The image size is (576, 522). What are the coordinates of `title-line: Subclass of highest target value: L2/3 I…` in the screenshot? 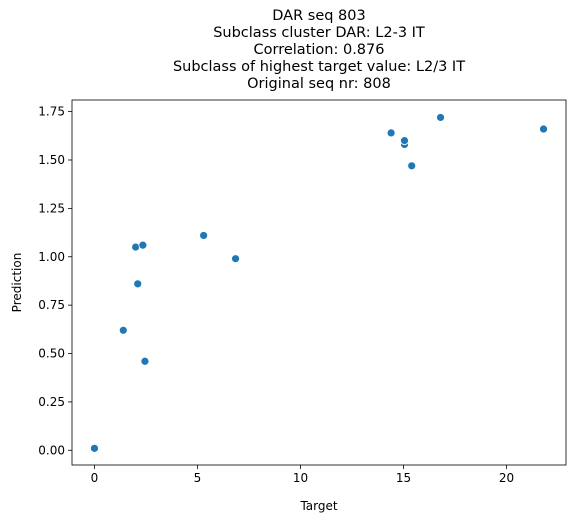 It's located at (319, 67).